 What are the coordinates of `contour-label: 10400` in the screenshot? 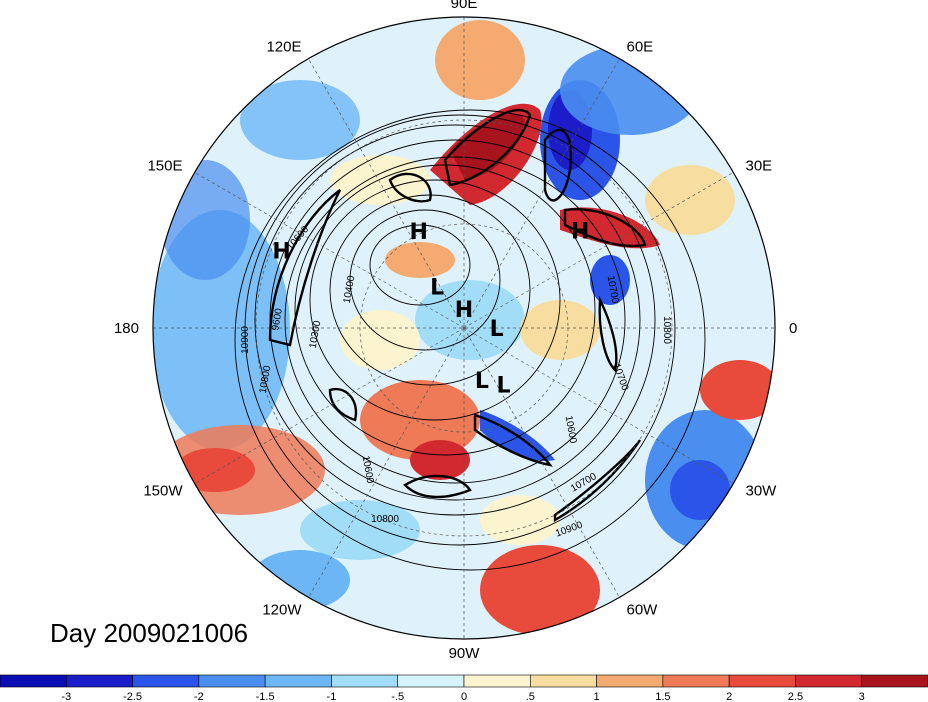 It's located at (350, 289).